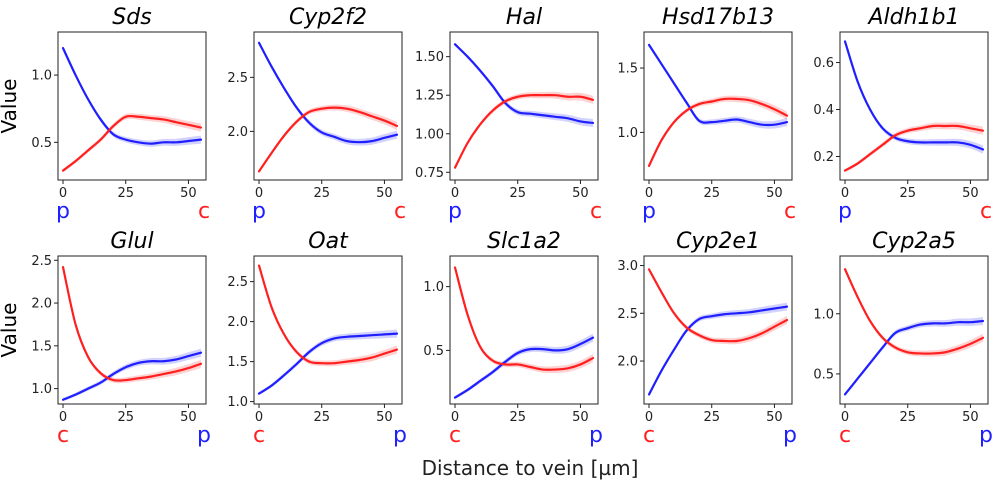 This screenshot has height=486, width=993. I want to click on x-axis-label: Distance to vein [µm], so click(530, 468).